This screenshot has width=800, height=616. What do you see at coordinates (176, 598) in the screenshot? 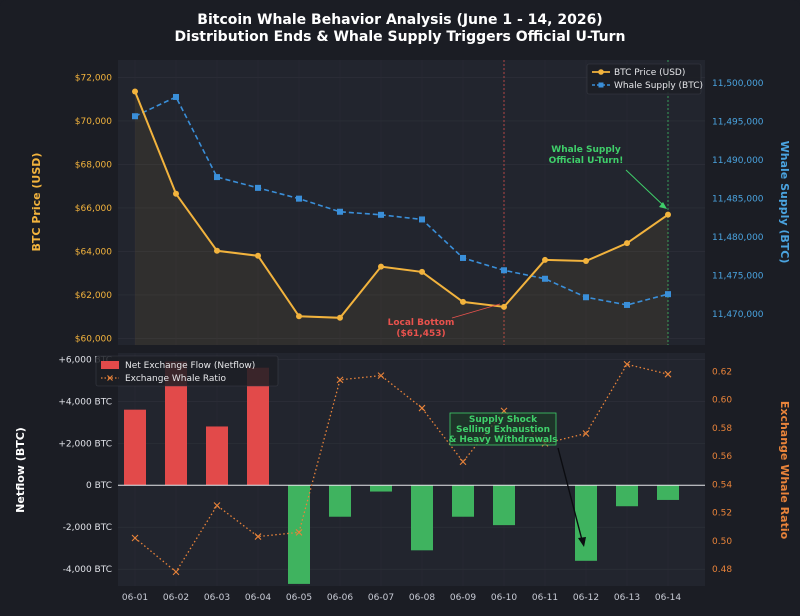
I see `date-tick-label: 06-02` at bounding box center [176, 598].